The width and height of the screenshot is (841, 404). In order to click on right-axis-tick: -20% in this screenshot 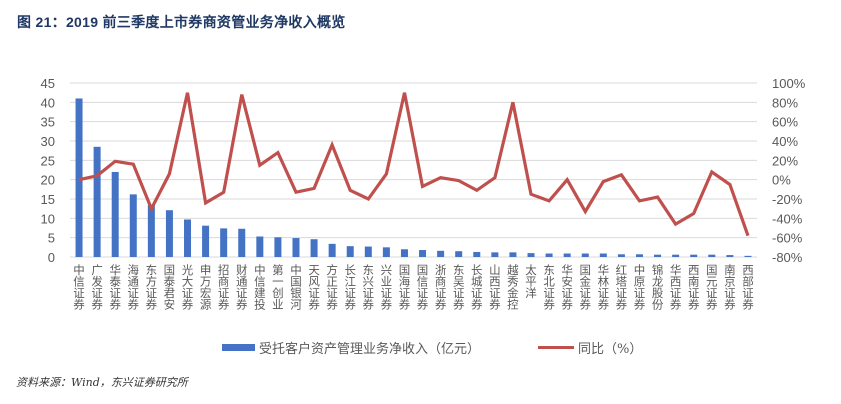, I will do `click(787, 199)`.